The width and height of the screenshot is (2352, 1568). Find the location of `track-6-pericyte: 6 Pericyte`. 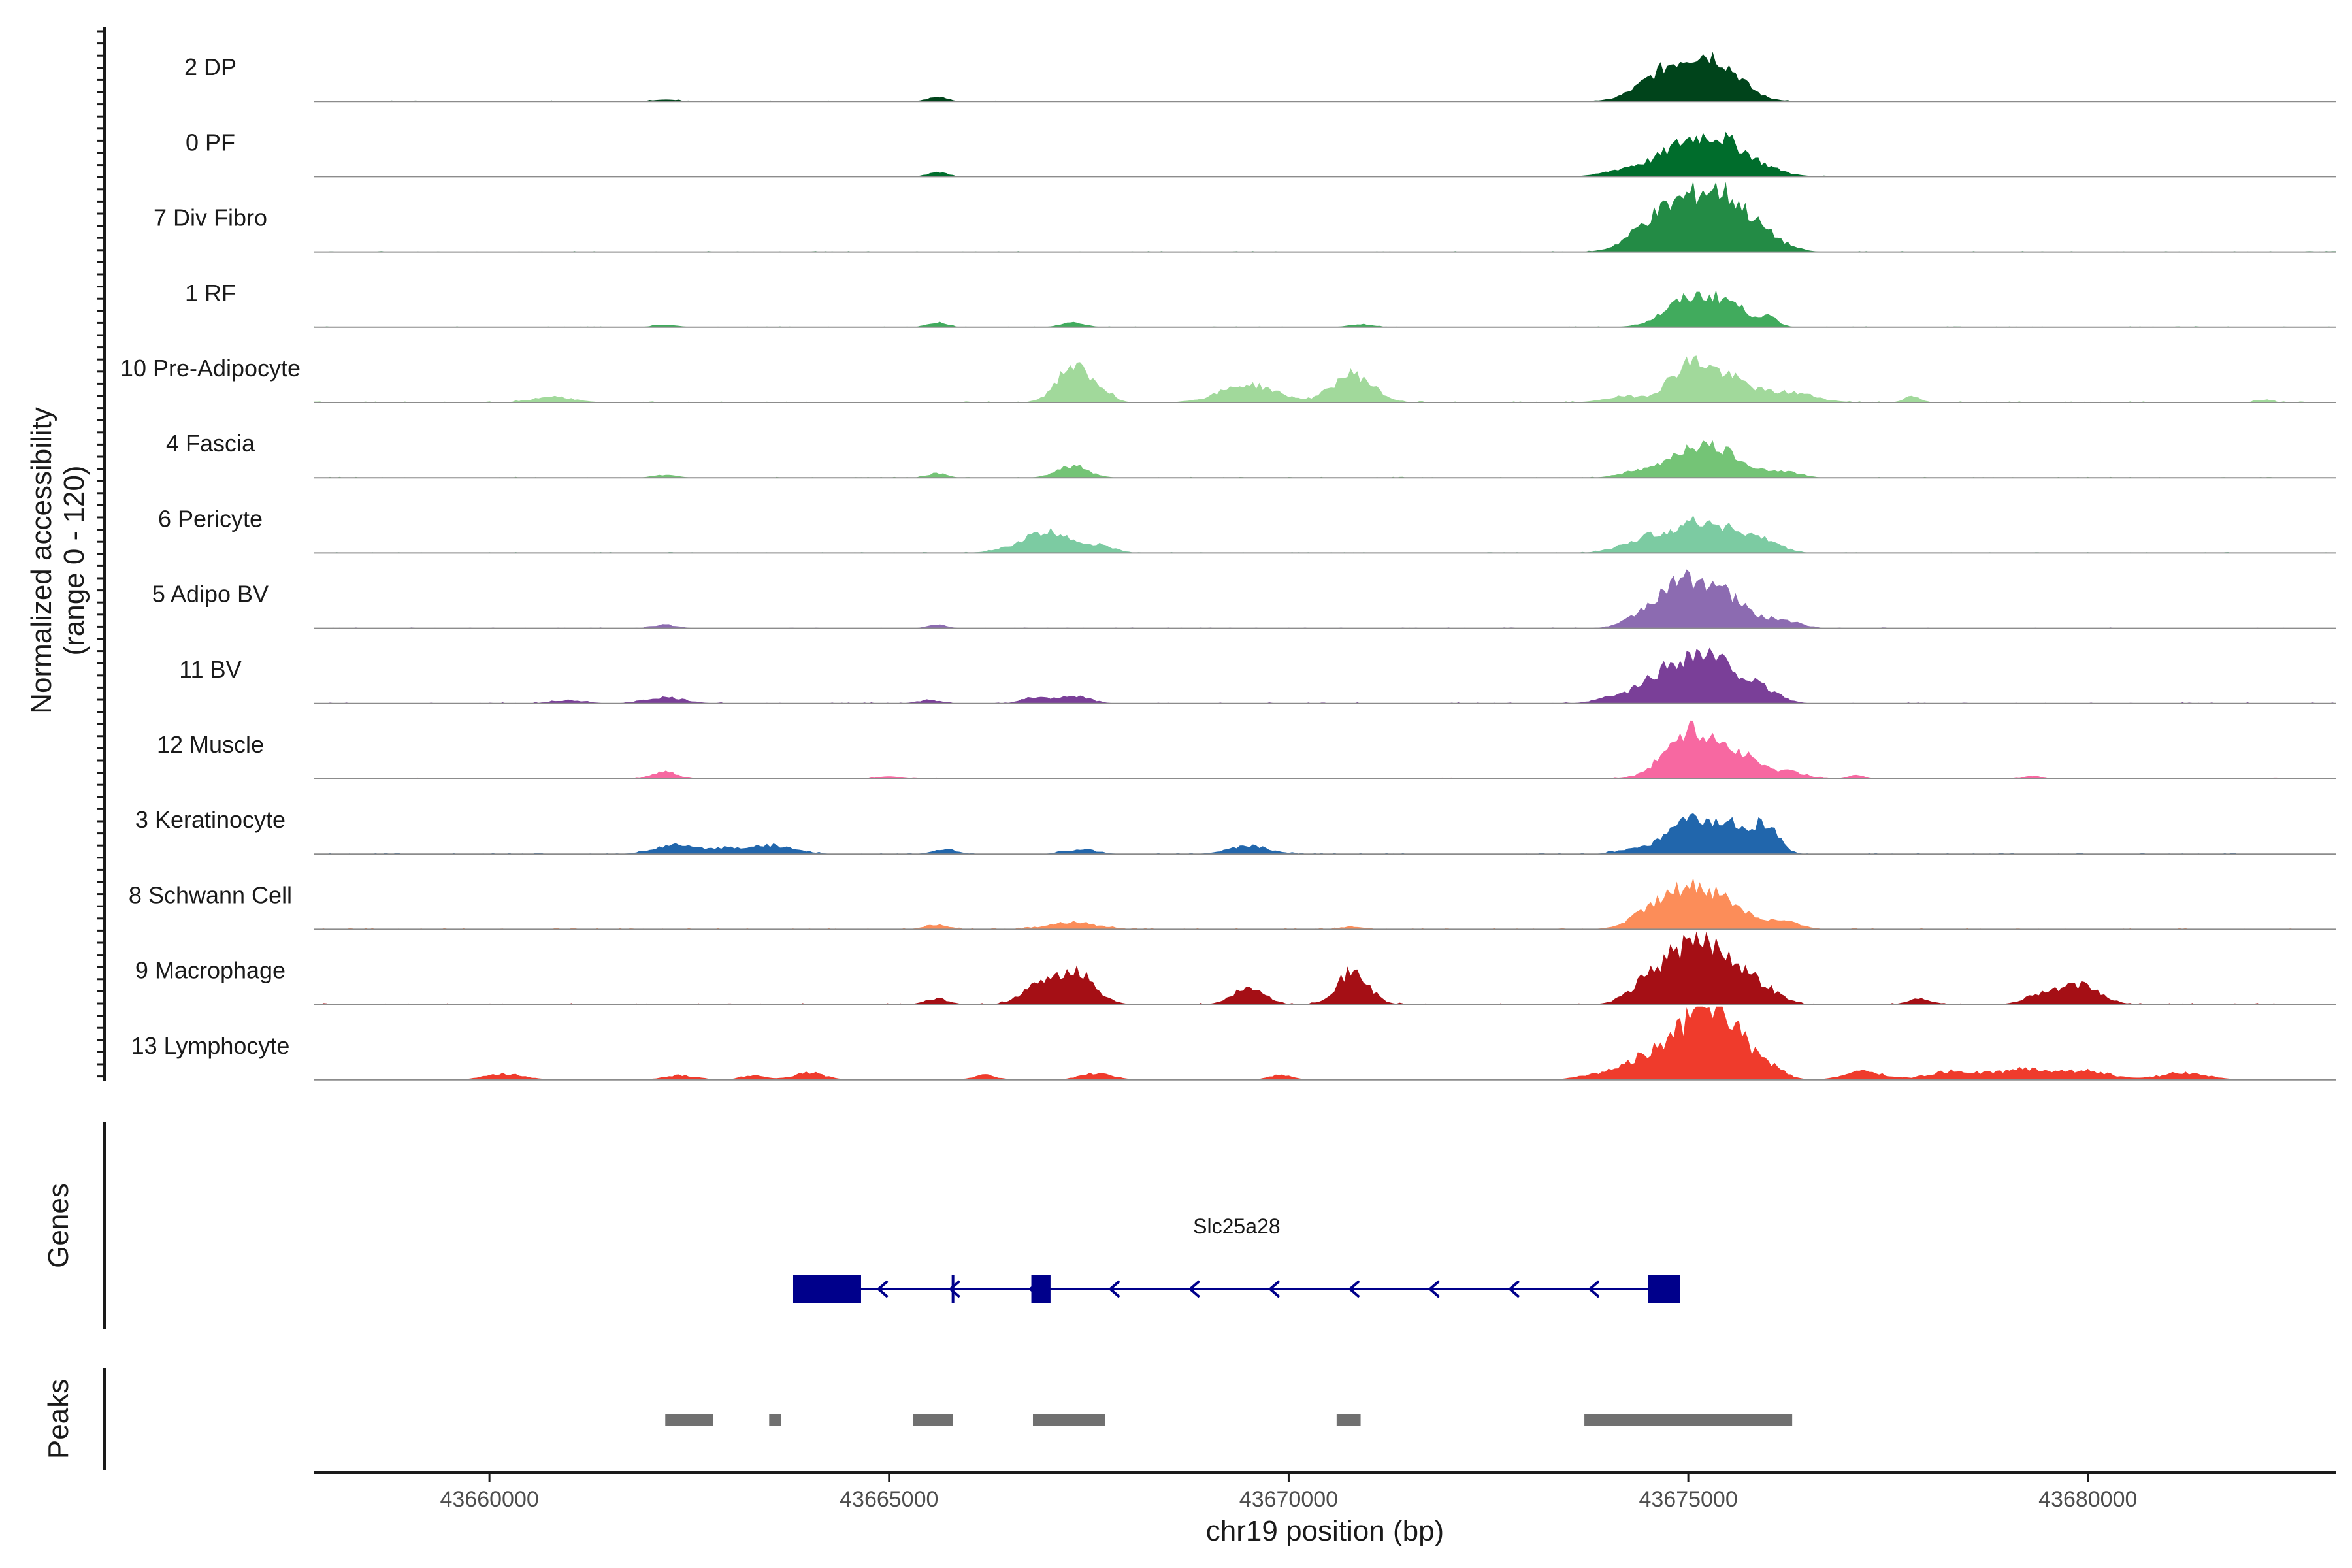

track-6-pericyte: 6 Pericyte is located at coordinates (1247, 529).